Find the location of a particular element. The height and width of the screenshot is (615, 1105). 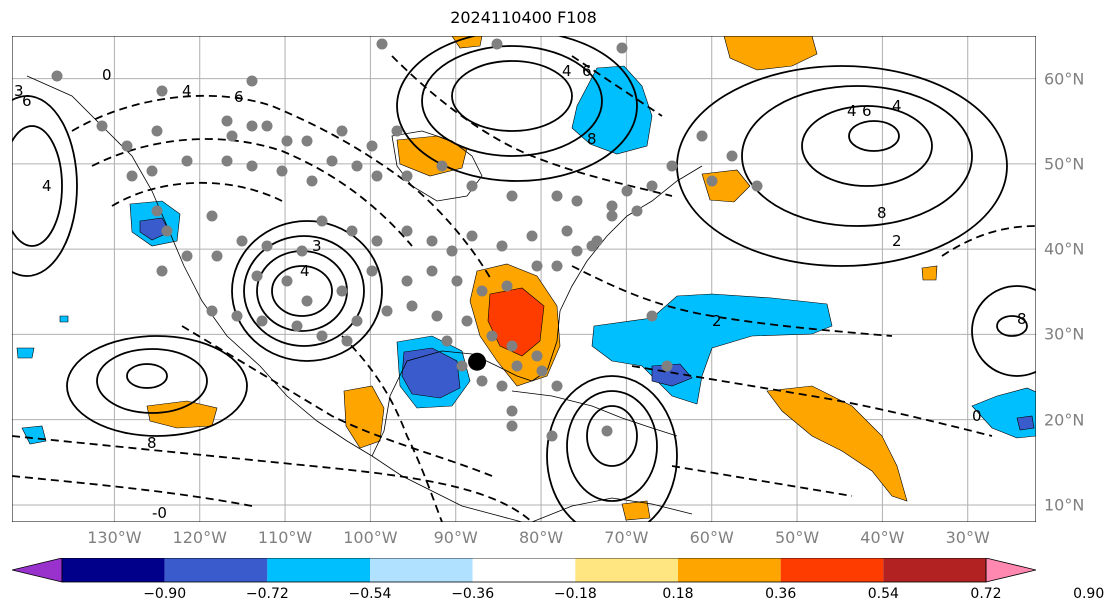

colorbar-tick-label: −0.54 is located at coordinates (370, 594).